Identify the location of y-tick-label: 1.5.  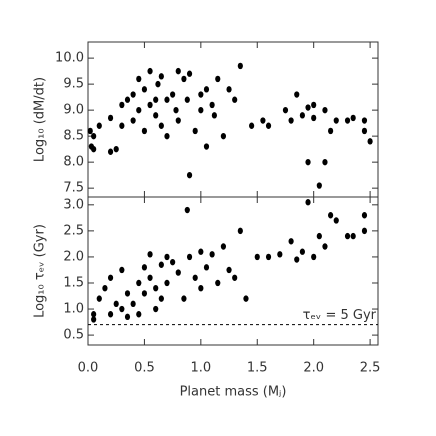
(73, 282).